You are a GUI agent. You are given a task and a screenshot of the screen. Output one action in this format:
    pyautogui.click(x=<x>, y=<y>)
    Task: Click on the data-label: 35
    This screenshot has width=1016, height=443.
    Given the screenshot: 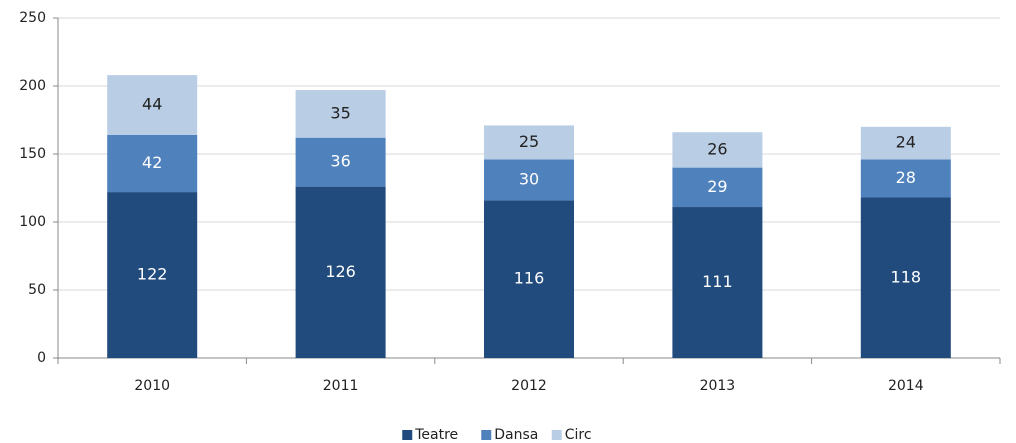 What is the action you would take?
    pyautogui.click(x=340, y=112)
    